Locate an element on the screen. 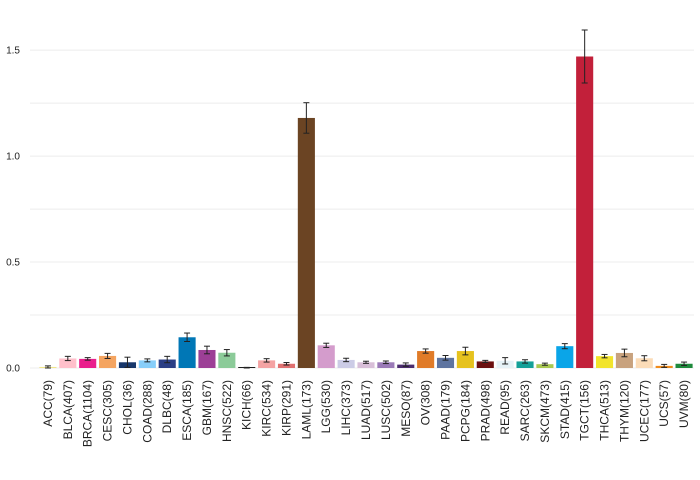  x-tick-label: LUAD(517) is located at coordinates (366, 410).